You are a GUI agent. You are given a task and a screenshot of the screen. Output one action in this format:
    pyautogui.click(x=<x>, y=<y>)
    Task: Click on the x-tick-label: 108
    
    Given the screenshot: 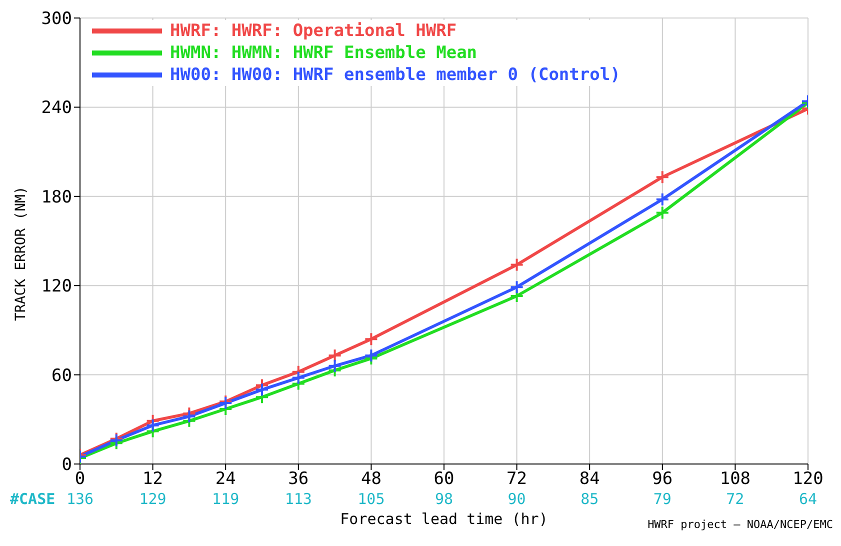 What is the action you would take?
    pyautogui.click(x=735, y=479)
    